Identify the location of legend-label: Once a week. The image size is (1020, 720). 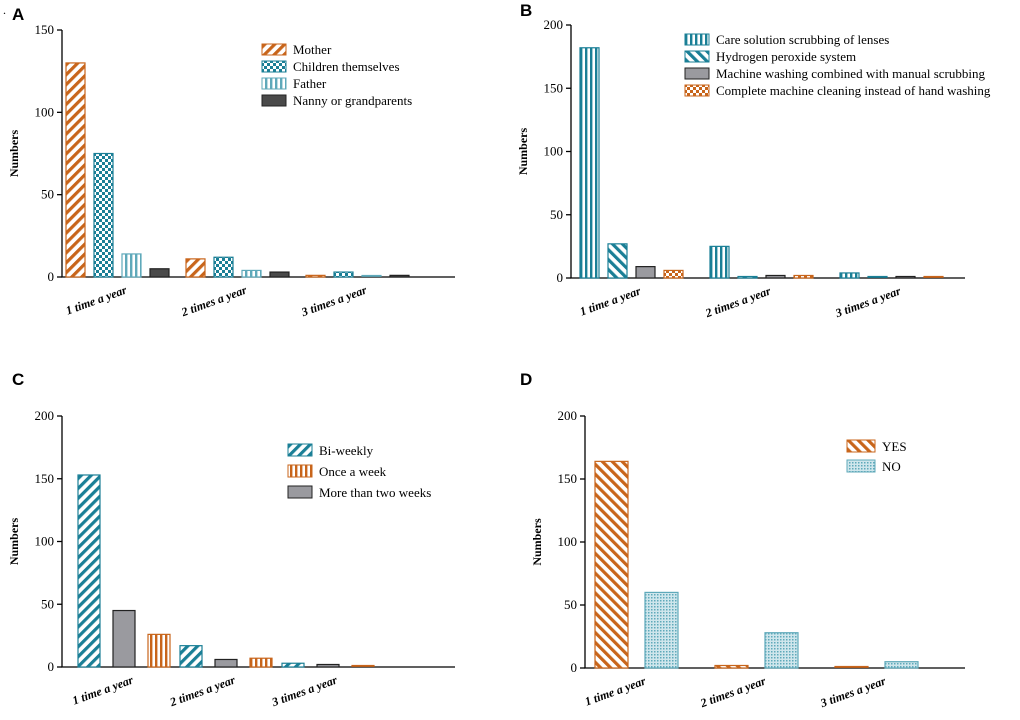
(353, 471).